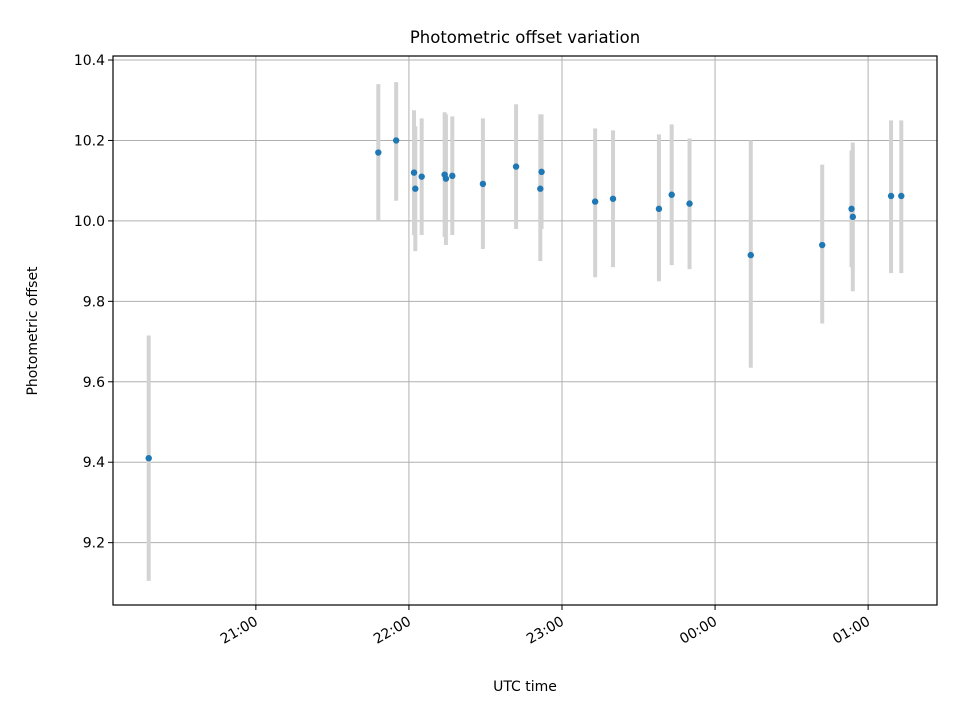  Describe the element at coordinates (89, 222) in the screenshot. I see `y-tick-label: 10.0` at that location.